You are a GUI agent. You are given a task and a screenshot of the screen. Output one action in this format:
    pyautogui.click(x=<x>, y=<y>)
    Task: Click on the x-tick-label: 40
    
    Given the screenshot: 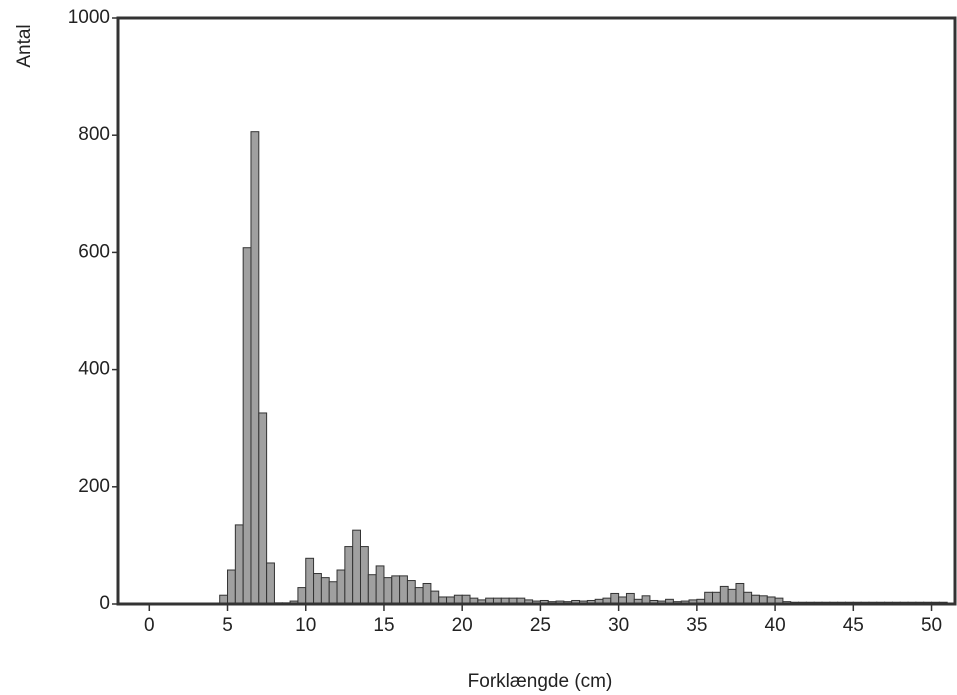 What is the action you would take?
    pyautogui.click(x=775, y=625)
    